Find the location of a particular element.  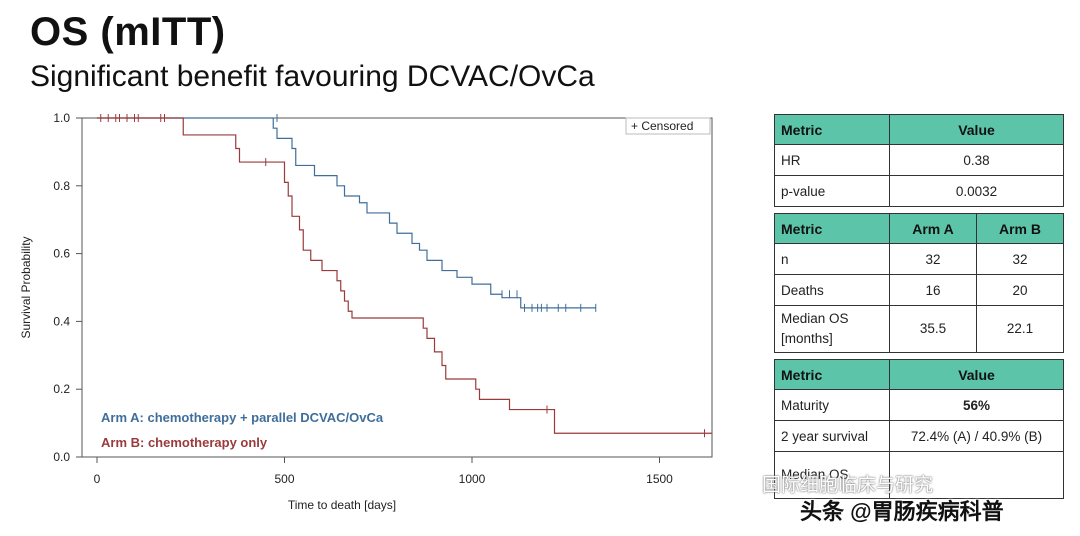

table-header: Arm A is located at coordinates (933, 228).